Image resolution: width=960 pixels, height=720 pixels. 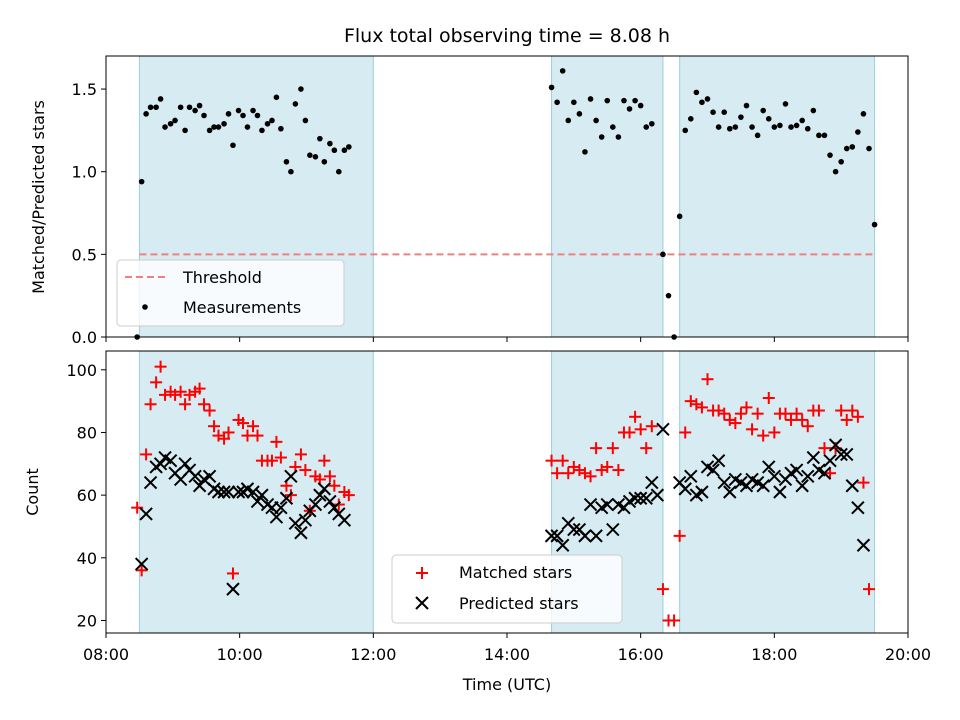 What do you see at coordinates (507, 339) in the screenshot?
I see `top-x-ticks` at bounding box center [507, 339].